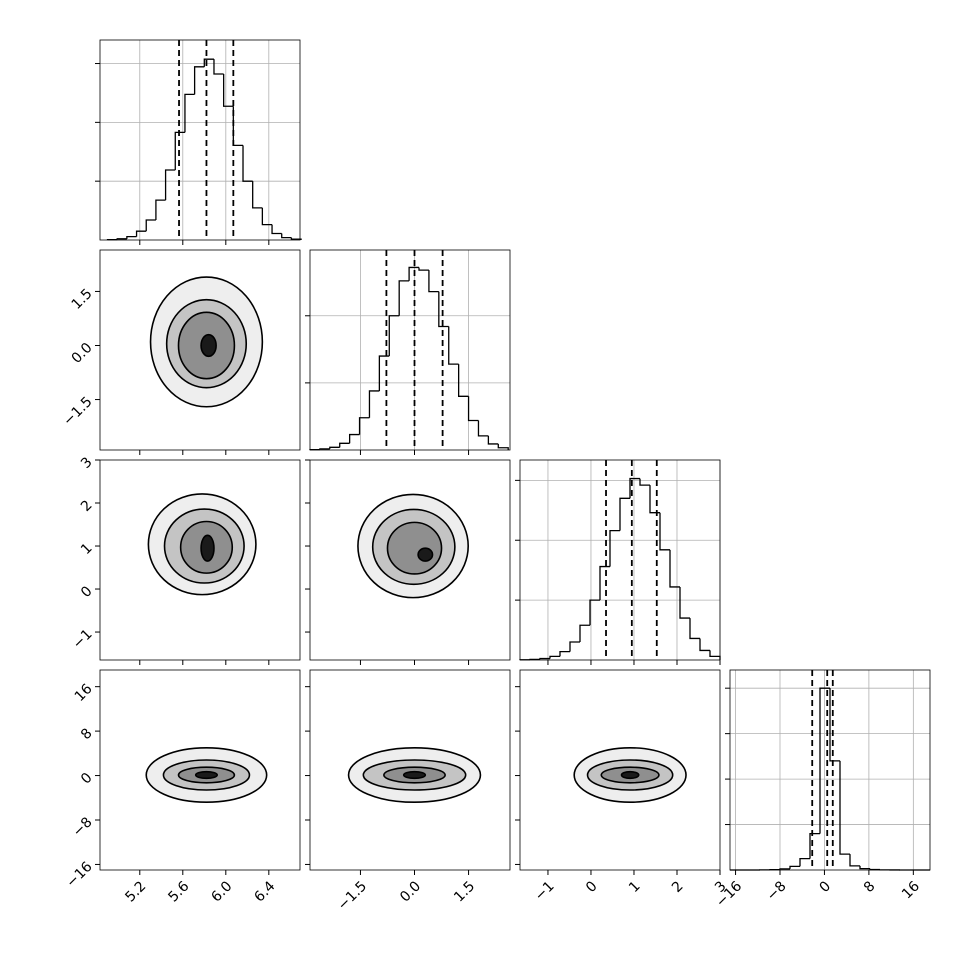  Describe the element at coordinates (87, 734) in the screenshot. I see `y-tick-label: 8` at that location.